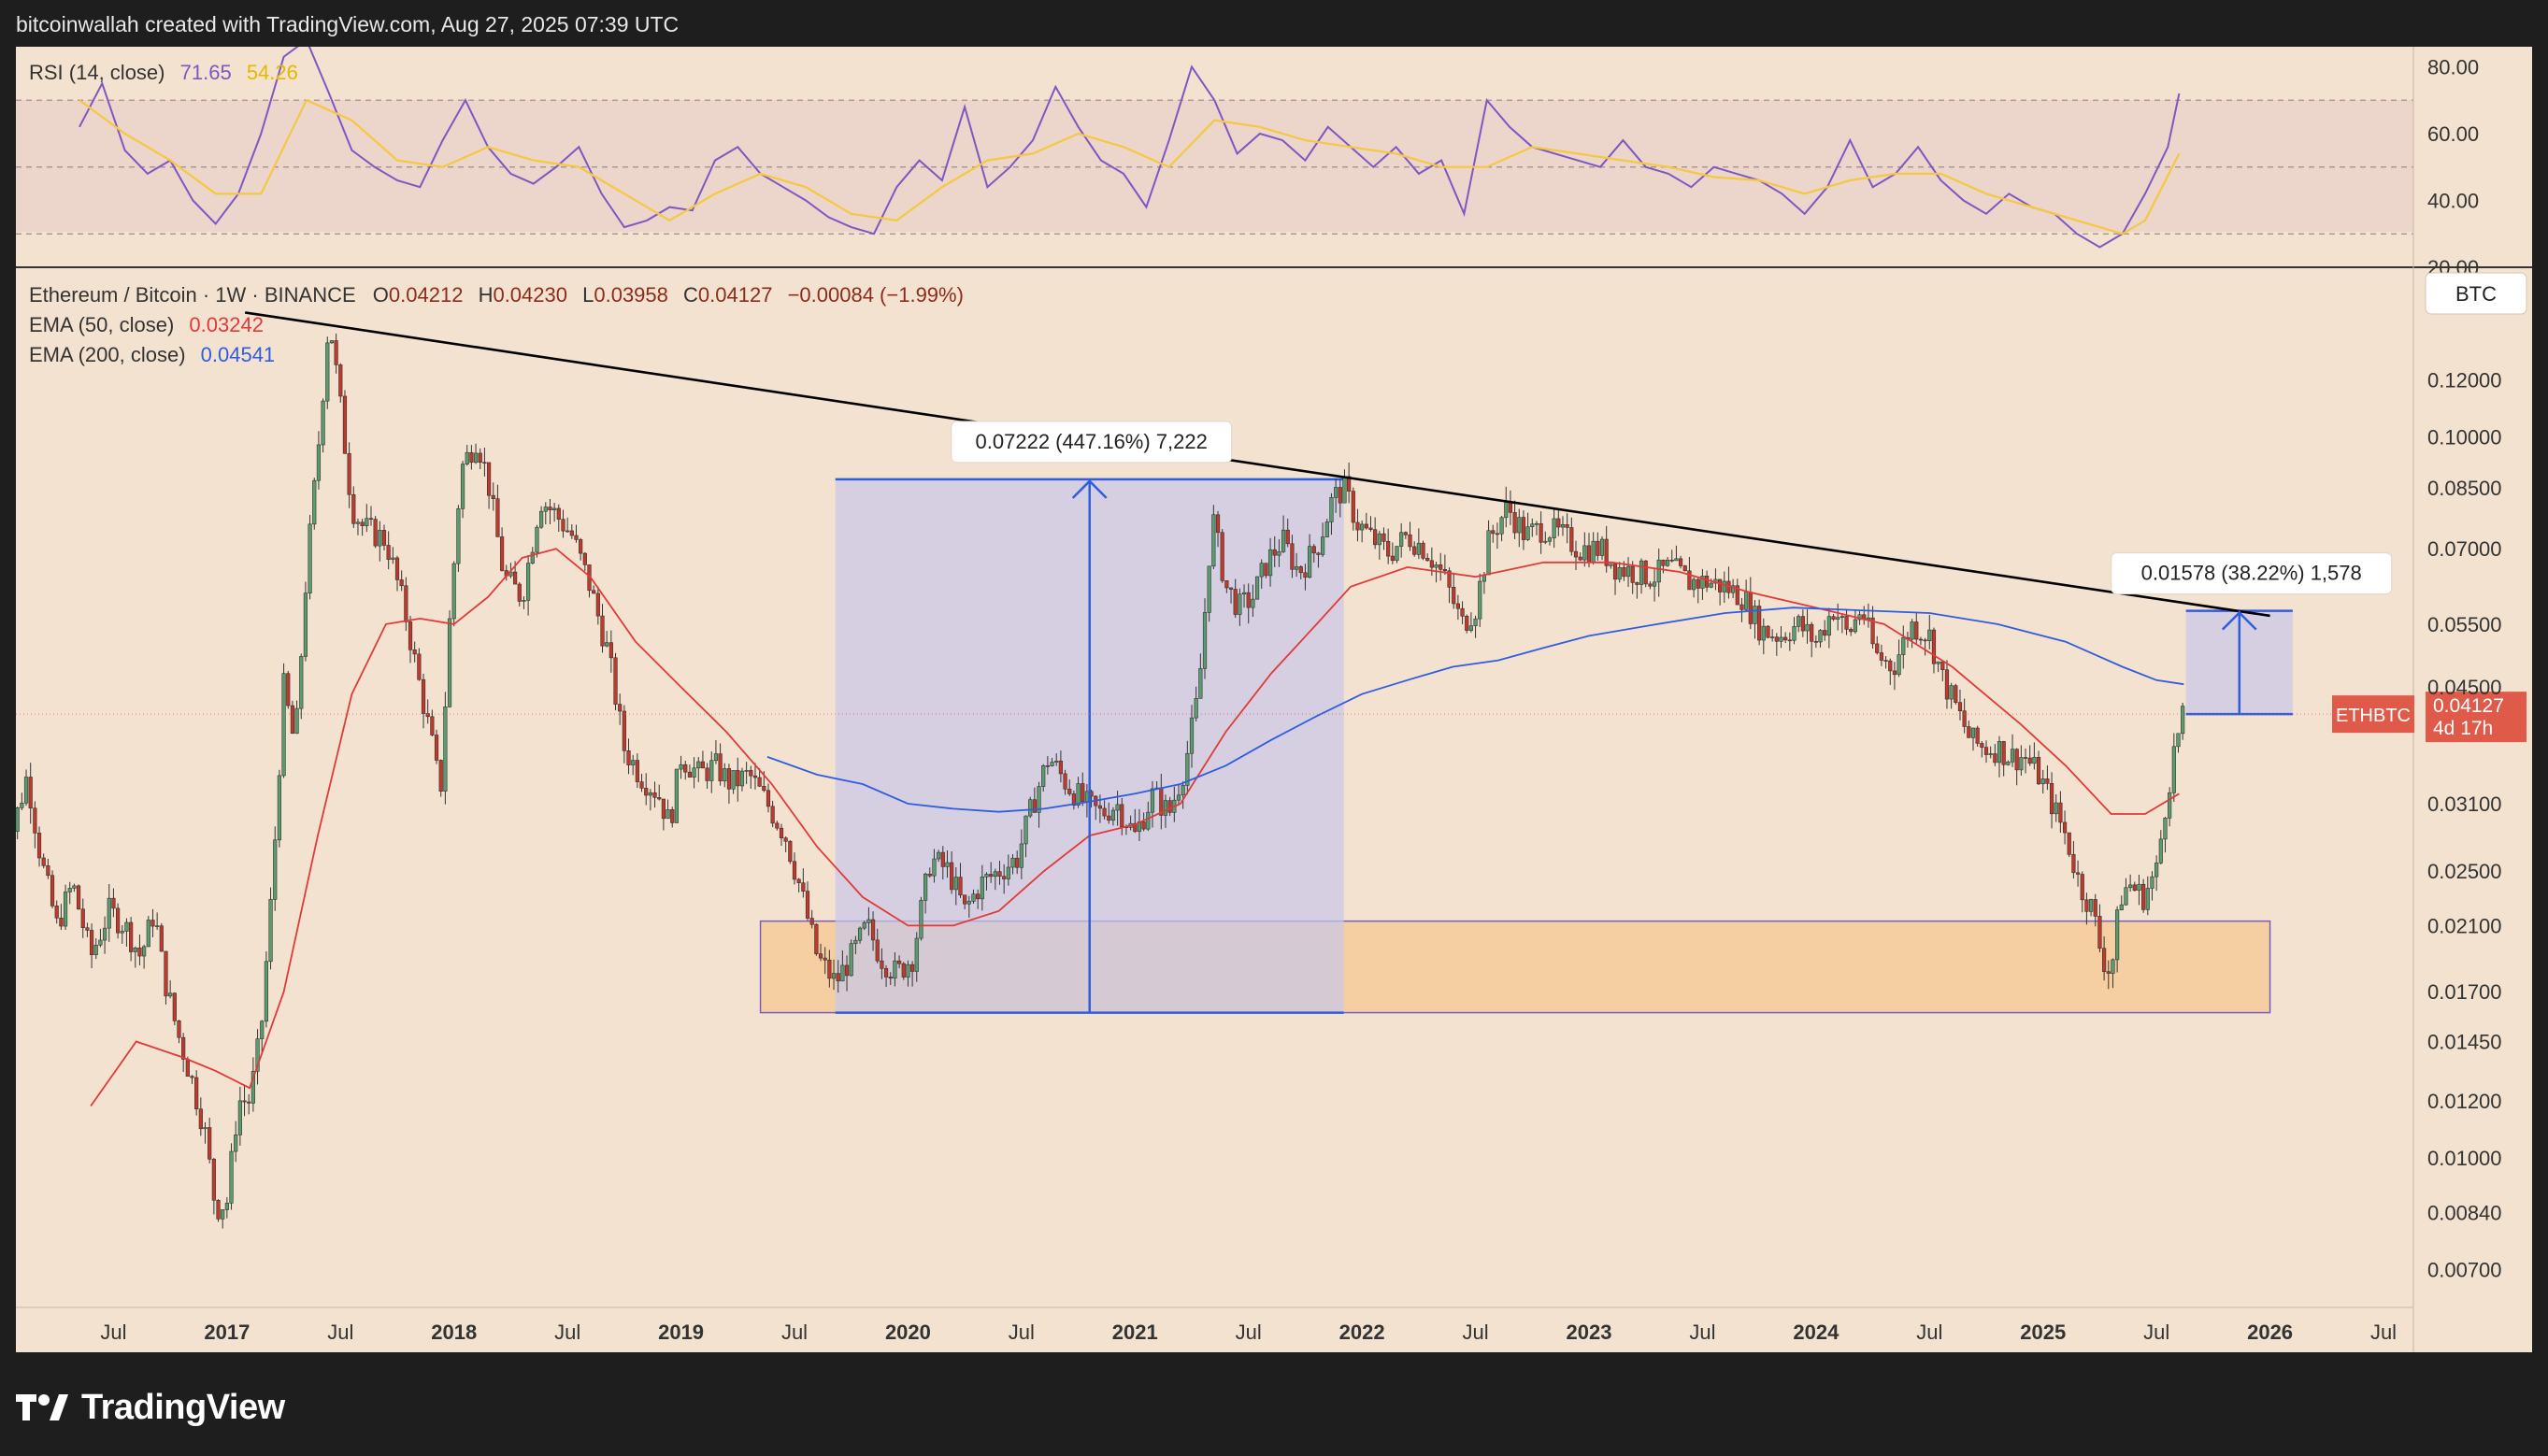 The image size is (2548, 1456). What do you see at coordinates (2373, 714) in the screenshot?
I see `symbol-price-tag` at bounding box center [2373, 714].